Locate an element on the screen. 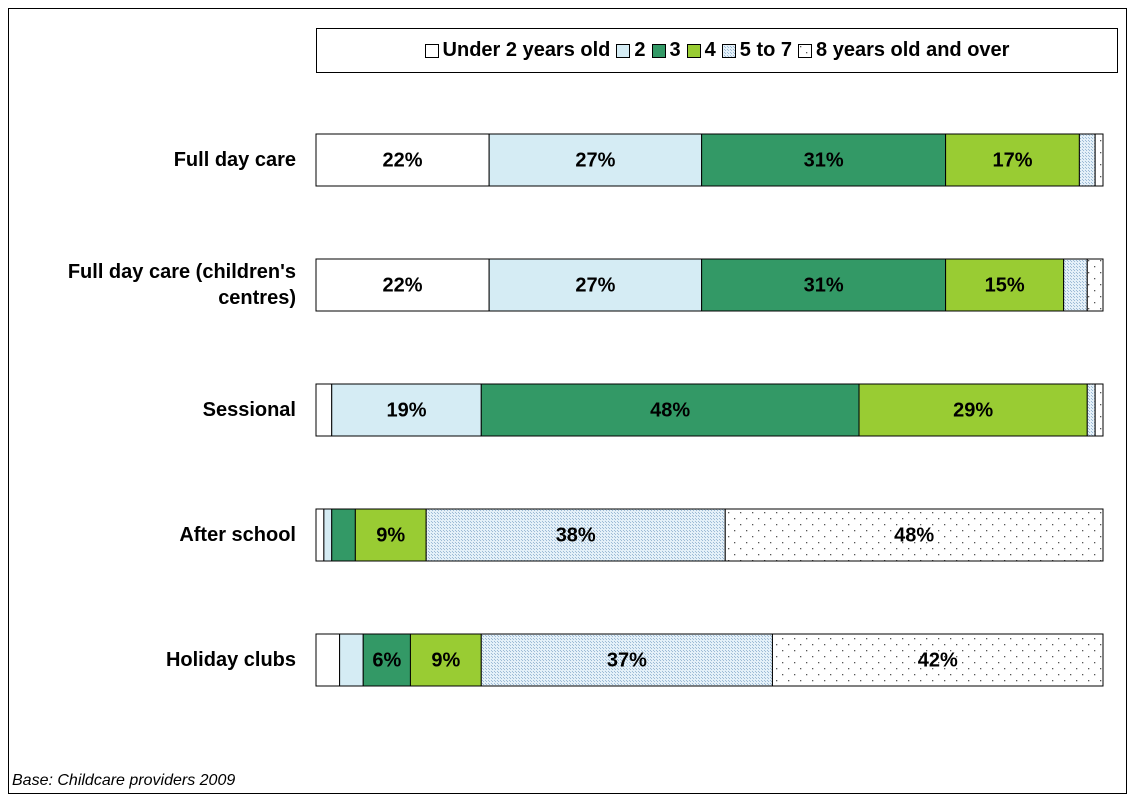 Image resolution: width=1137 pixels, height=803 pixels. data-label: 6% is located at coordinates (386, 660).